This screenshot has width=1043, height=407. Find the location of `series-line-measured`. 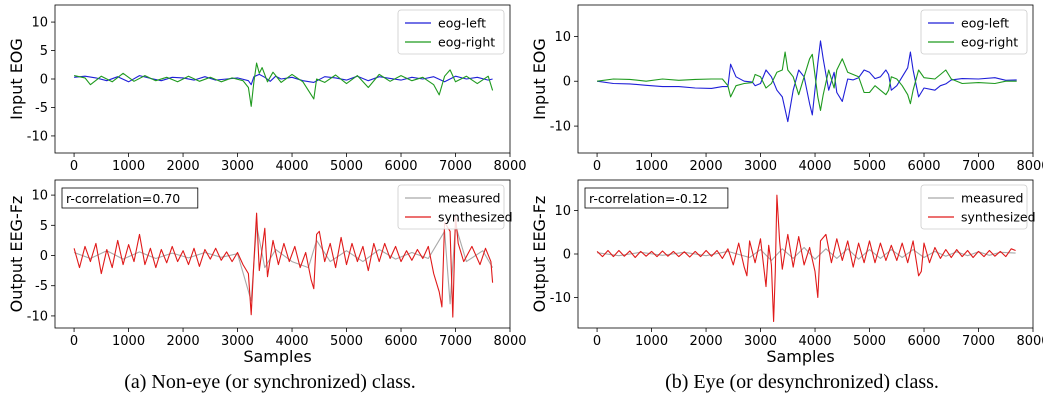

series-line-measured is located at coordinates (283, 264).